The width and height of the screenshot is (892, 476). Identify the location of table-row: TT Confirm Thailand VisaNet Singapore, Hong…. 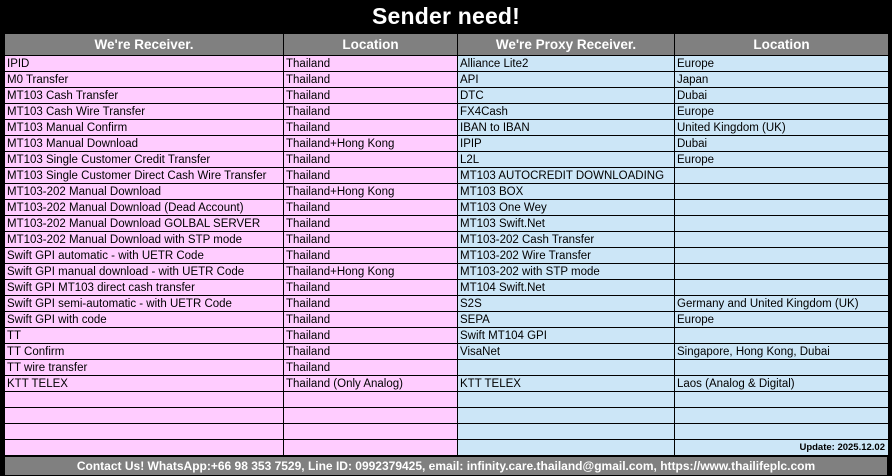
(446, 351).